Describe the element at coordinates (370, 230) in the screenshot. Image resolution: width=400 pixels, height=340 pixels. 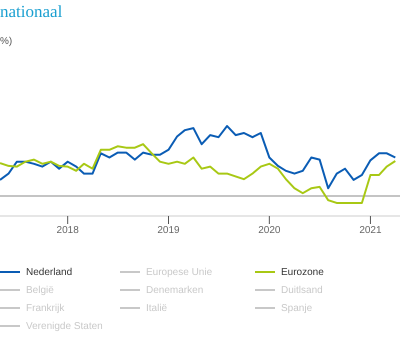
I see `x-tick-label: 2021` at that location.